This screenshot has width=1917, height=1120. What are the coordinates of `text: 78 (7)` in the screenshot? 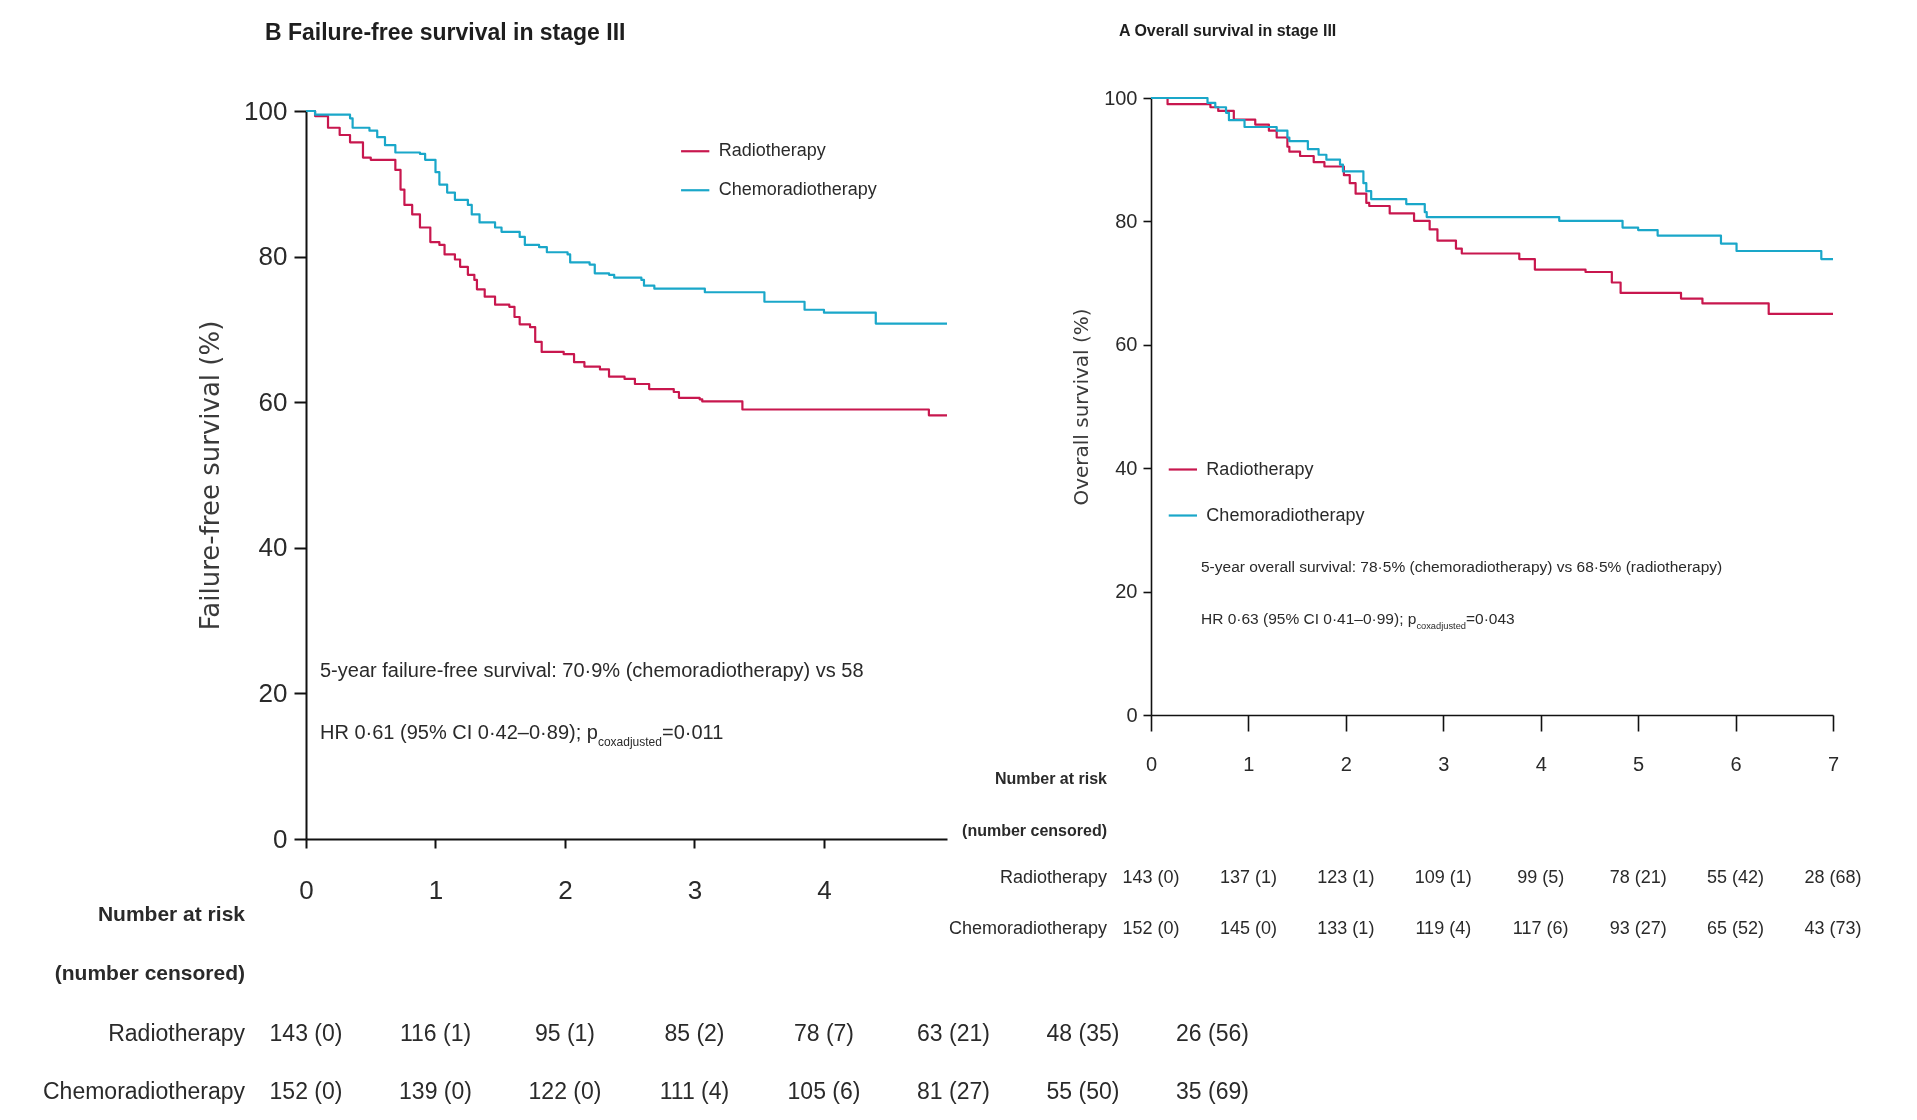 It's located at (824, 1033).